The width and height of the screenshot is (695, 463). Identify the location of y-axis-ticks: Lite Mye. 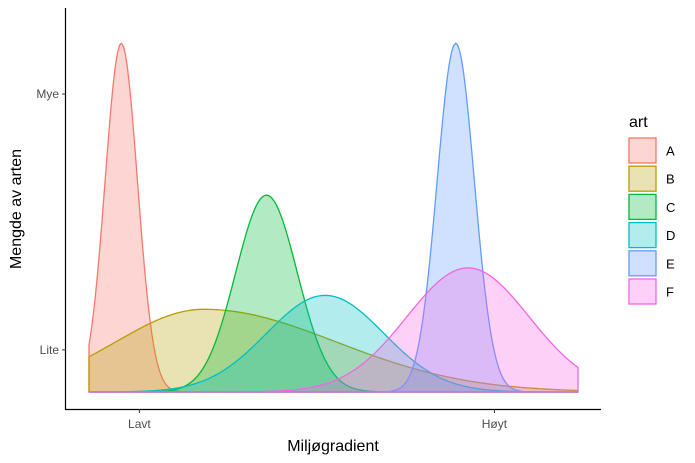
(51, 222).